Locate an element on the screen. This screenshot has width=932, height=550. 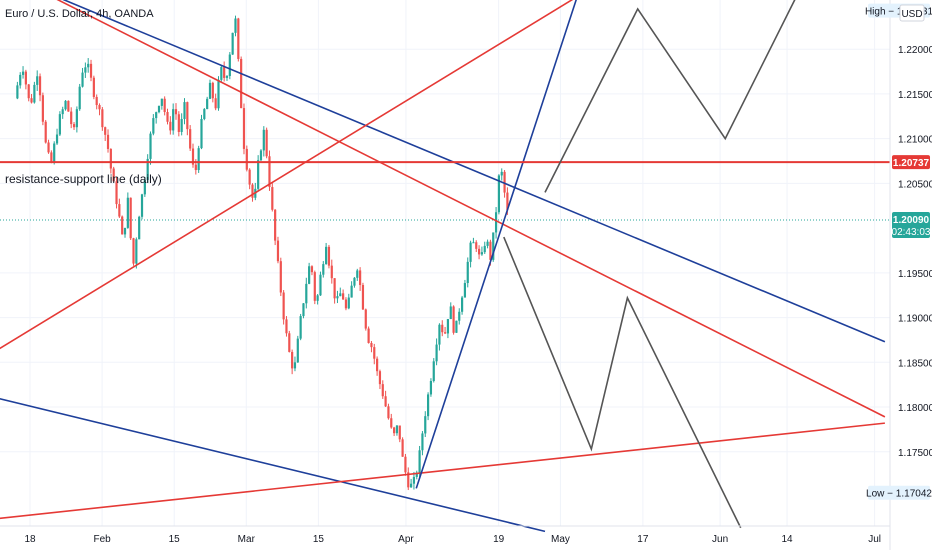
time-axis: 18 Feb 15 Mar 15 Apr 19 May 17 Jun 14 Jul is located at coordinates (452, 539).